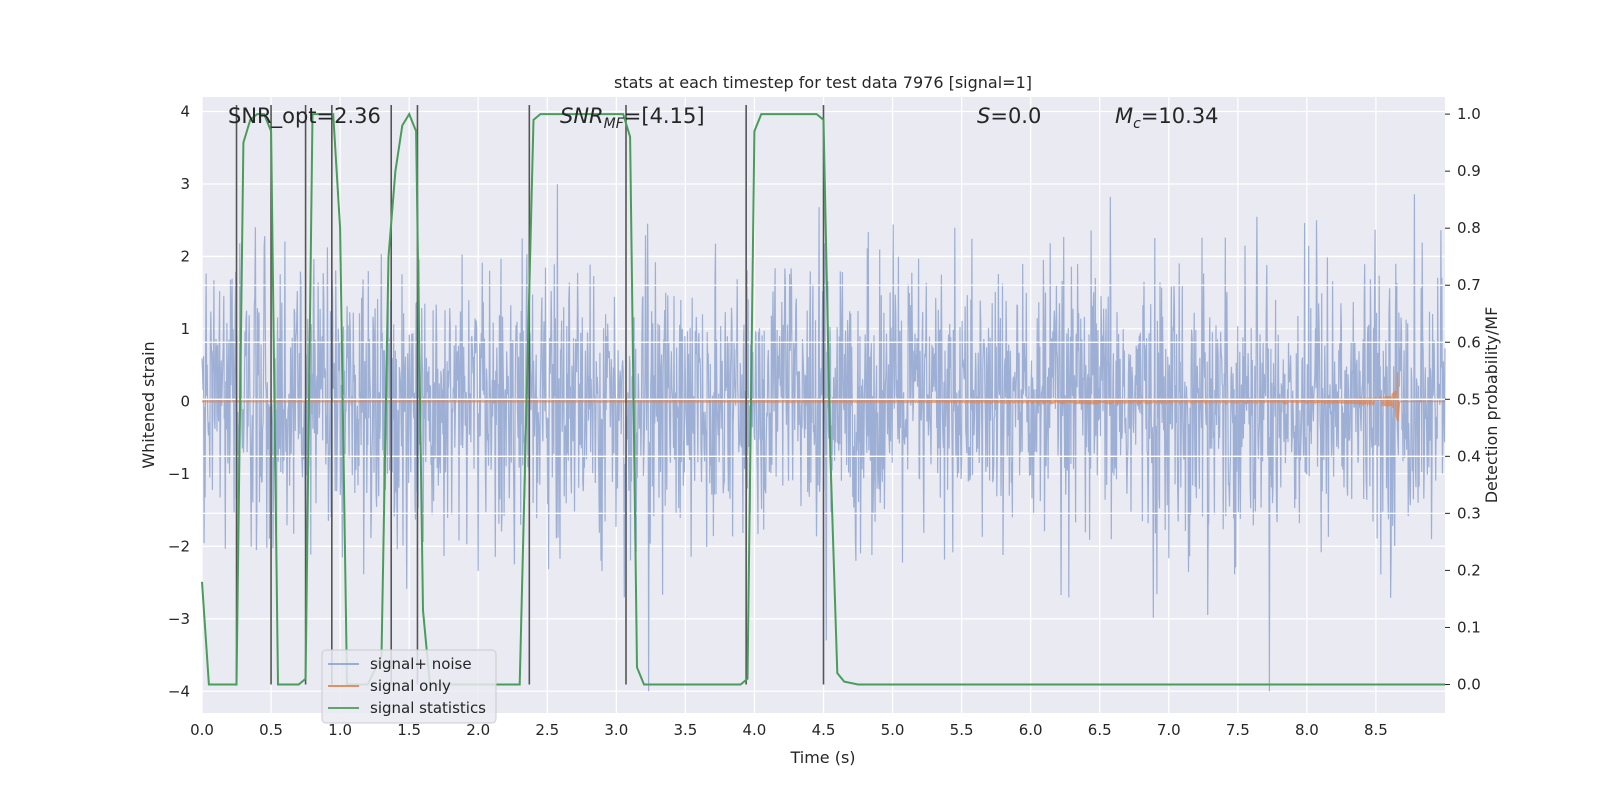 The height and width of the screenshot is (800, 1600). Describe the element at coordinates (271, 730) in the screenshot. I see `x-tick-label: 0.5` at that location.